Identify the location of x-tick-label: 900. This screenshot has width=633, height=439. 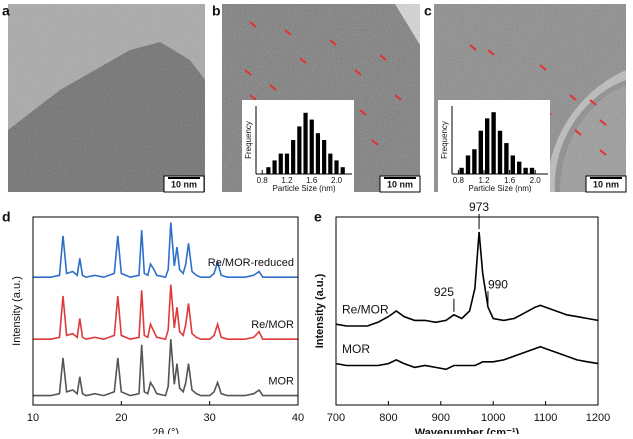
(441, 418).